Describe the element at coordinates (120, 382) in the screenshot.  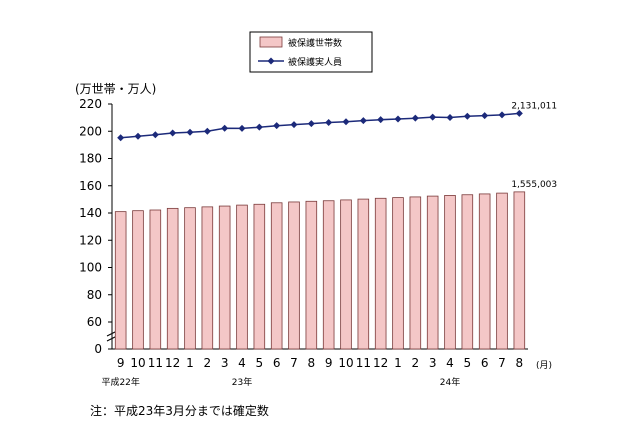
I see `era-label: 平成22年` at that location.